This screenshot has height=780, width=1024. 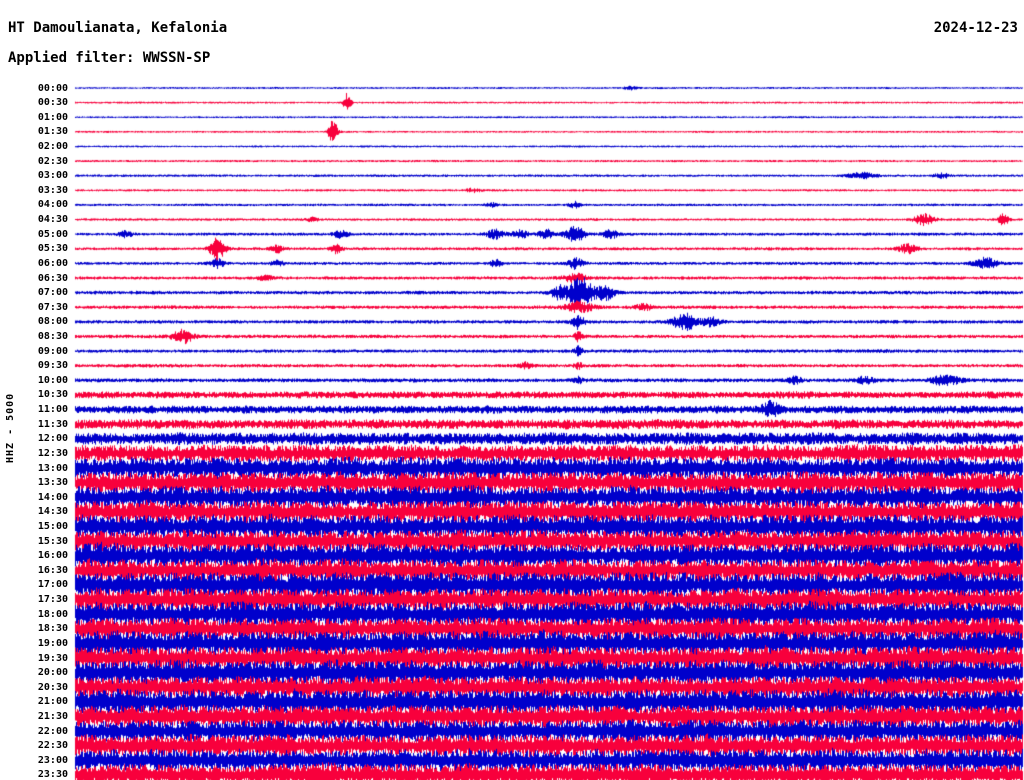 I want to click on time-label: 21:00, so click(x=52, y=702).